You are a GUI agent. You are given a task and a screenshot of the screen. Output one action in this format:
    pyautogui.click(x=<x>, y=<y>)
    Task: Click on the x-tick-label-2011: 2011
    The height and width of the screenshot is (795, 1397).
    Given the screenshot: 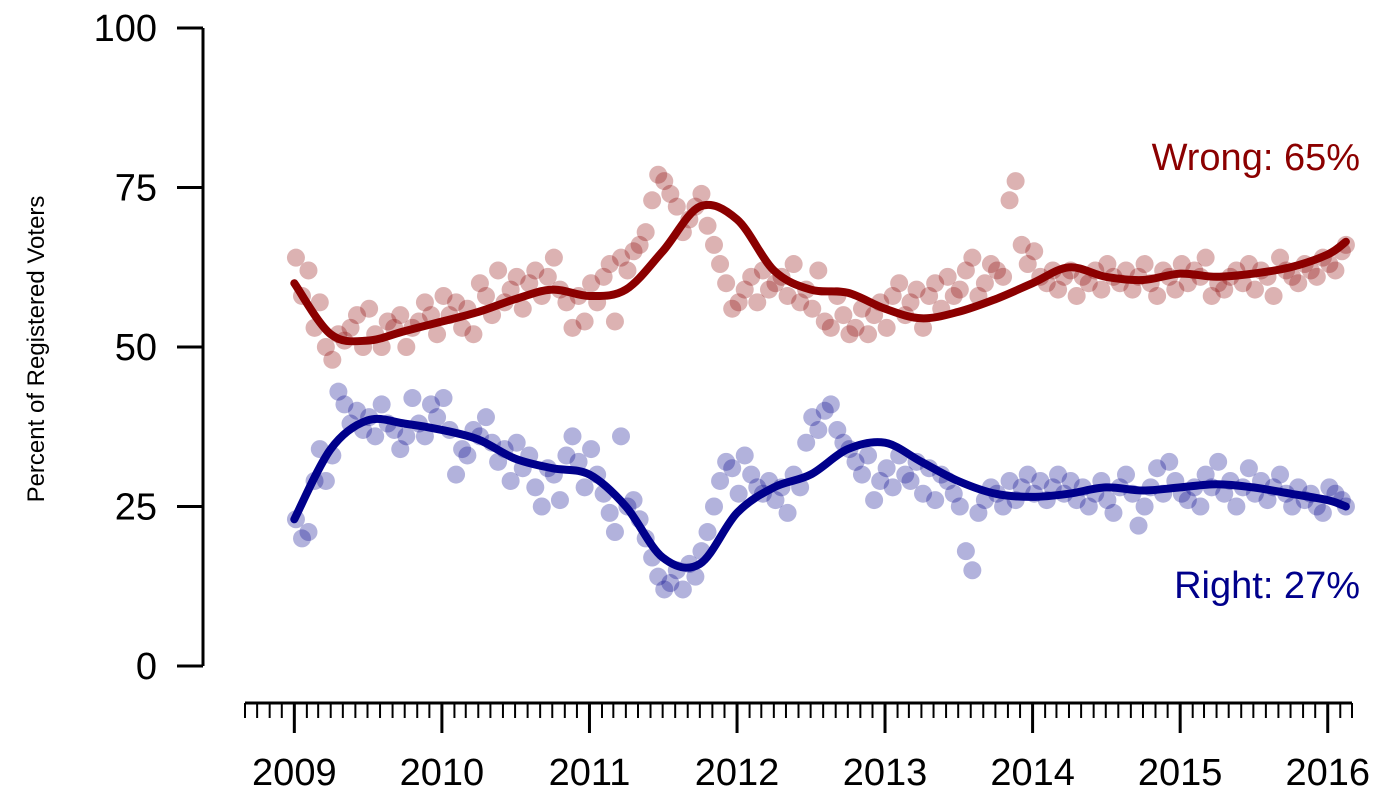 What is the action you would take?
    pyautogui.click(x=590, y=771)
    